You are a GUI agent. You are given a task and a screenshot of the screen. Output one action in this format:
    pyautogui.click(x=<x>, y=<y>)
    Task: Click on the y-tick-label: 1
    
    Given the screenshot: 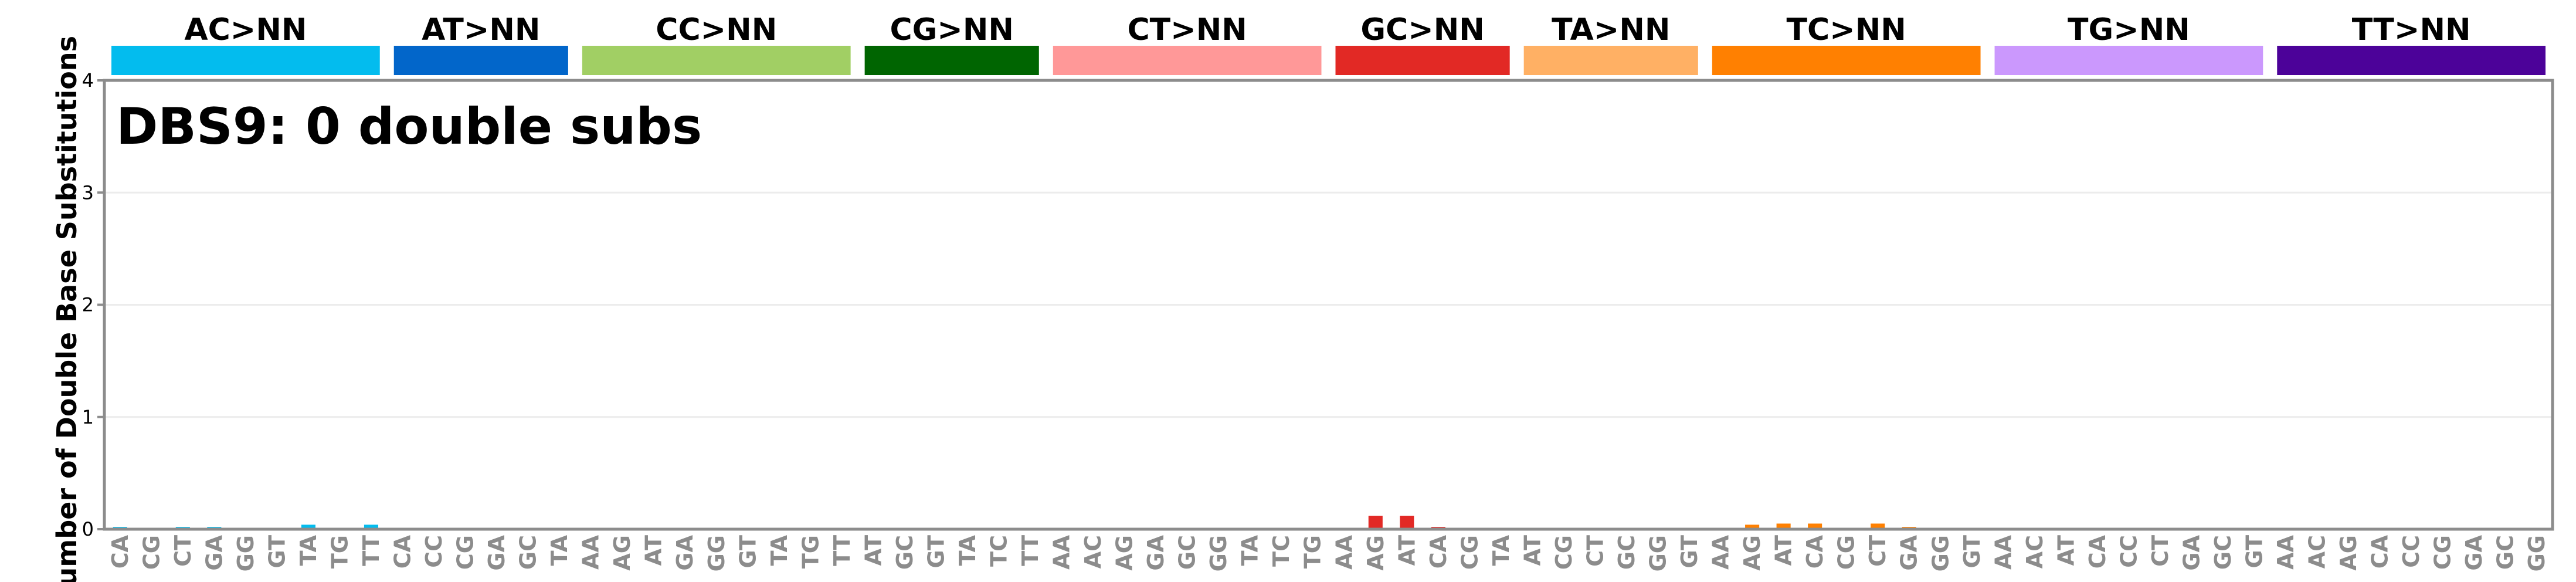 What is the action you would take?
    pyautogui.click(x=88, y=417)
    